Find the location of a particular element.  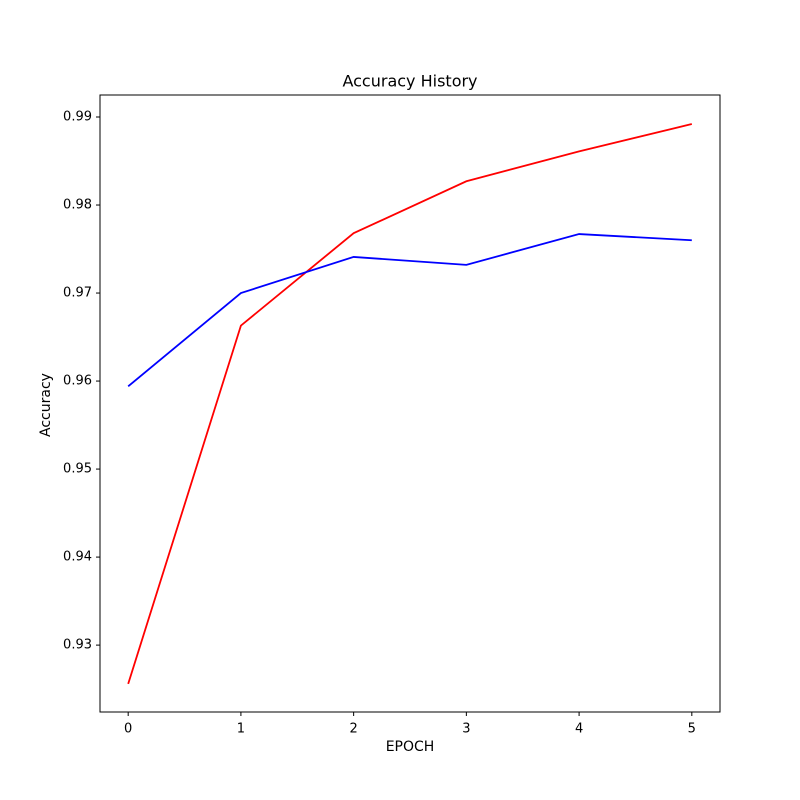

data-line is located at coordinates (409, 310).